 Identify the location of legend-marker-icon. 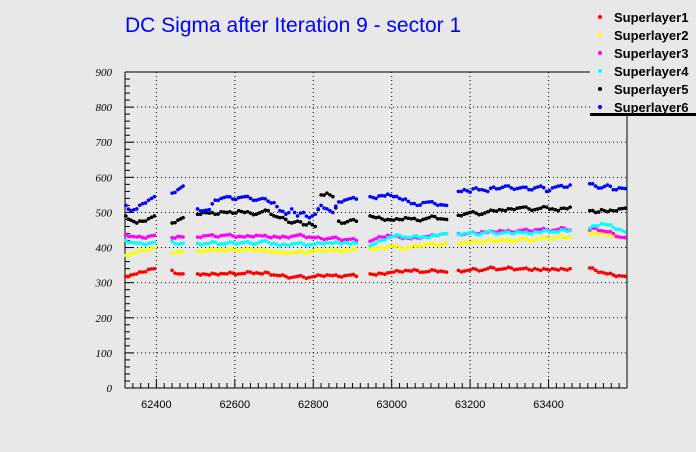
(600, 107).